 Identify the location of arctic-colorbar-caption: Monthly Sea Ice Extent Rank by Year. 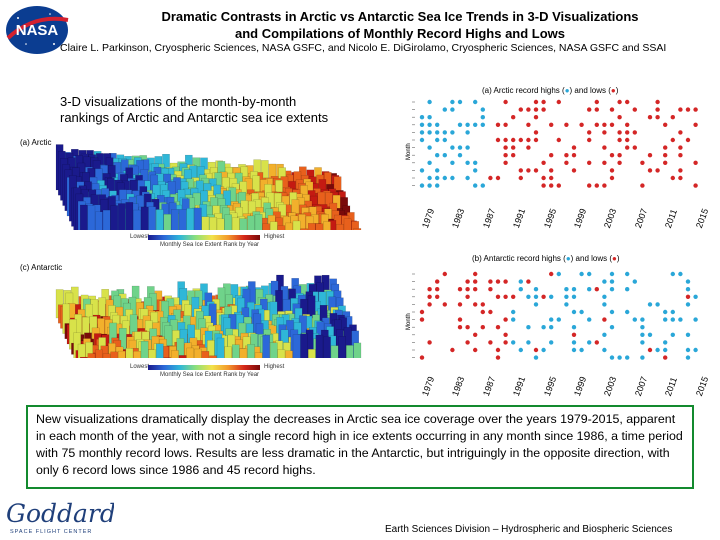
(210, 245).